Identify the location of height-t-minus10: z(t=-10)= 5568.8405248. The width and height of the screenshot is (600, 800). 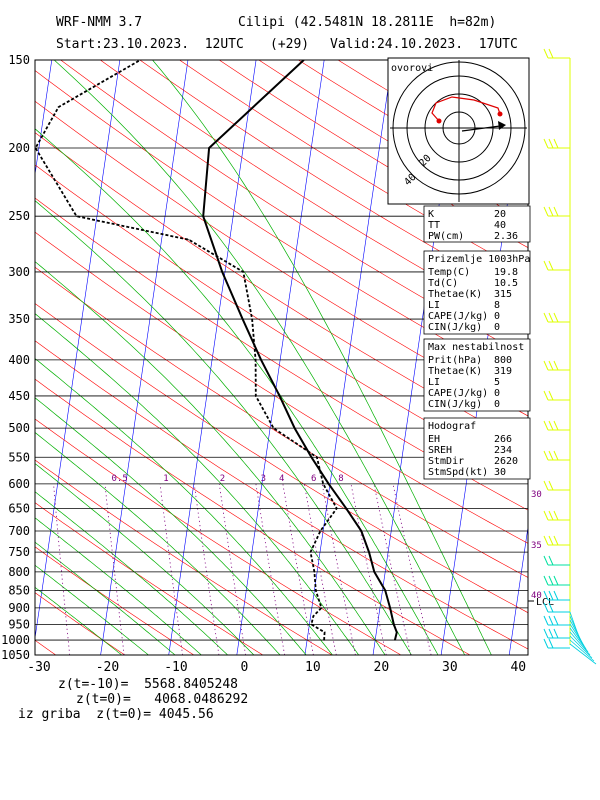
(148, 684).